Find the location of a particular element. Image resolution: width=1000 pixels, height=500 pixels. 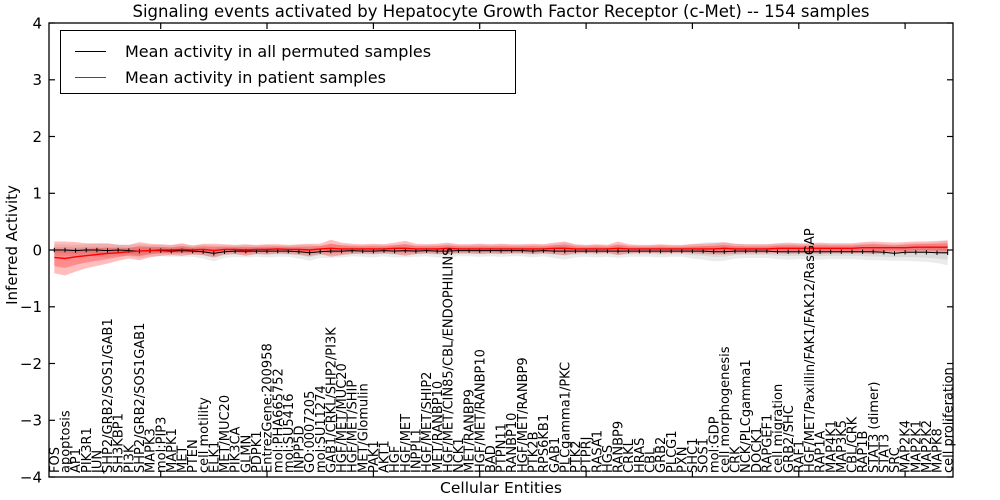

x-tick-label: PLCG1 is located at coordinates (672, 451).